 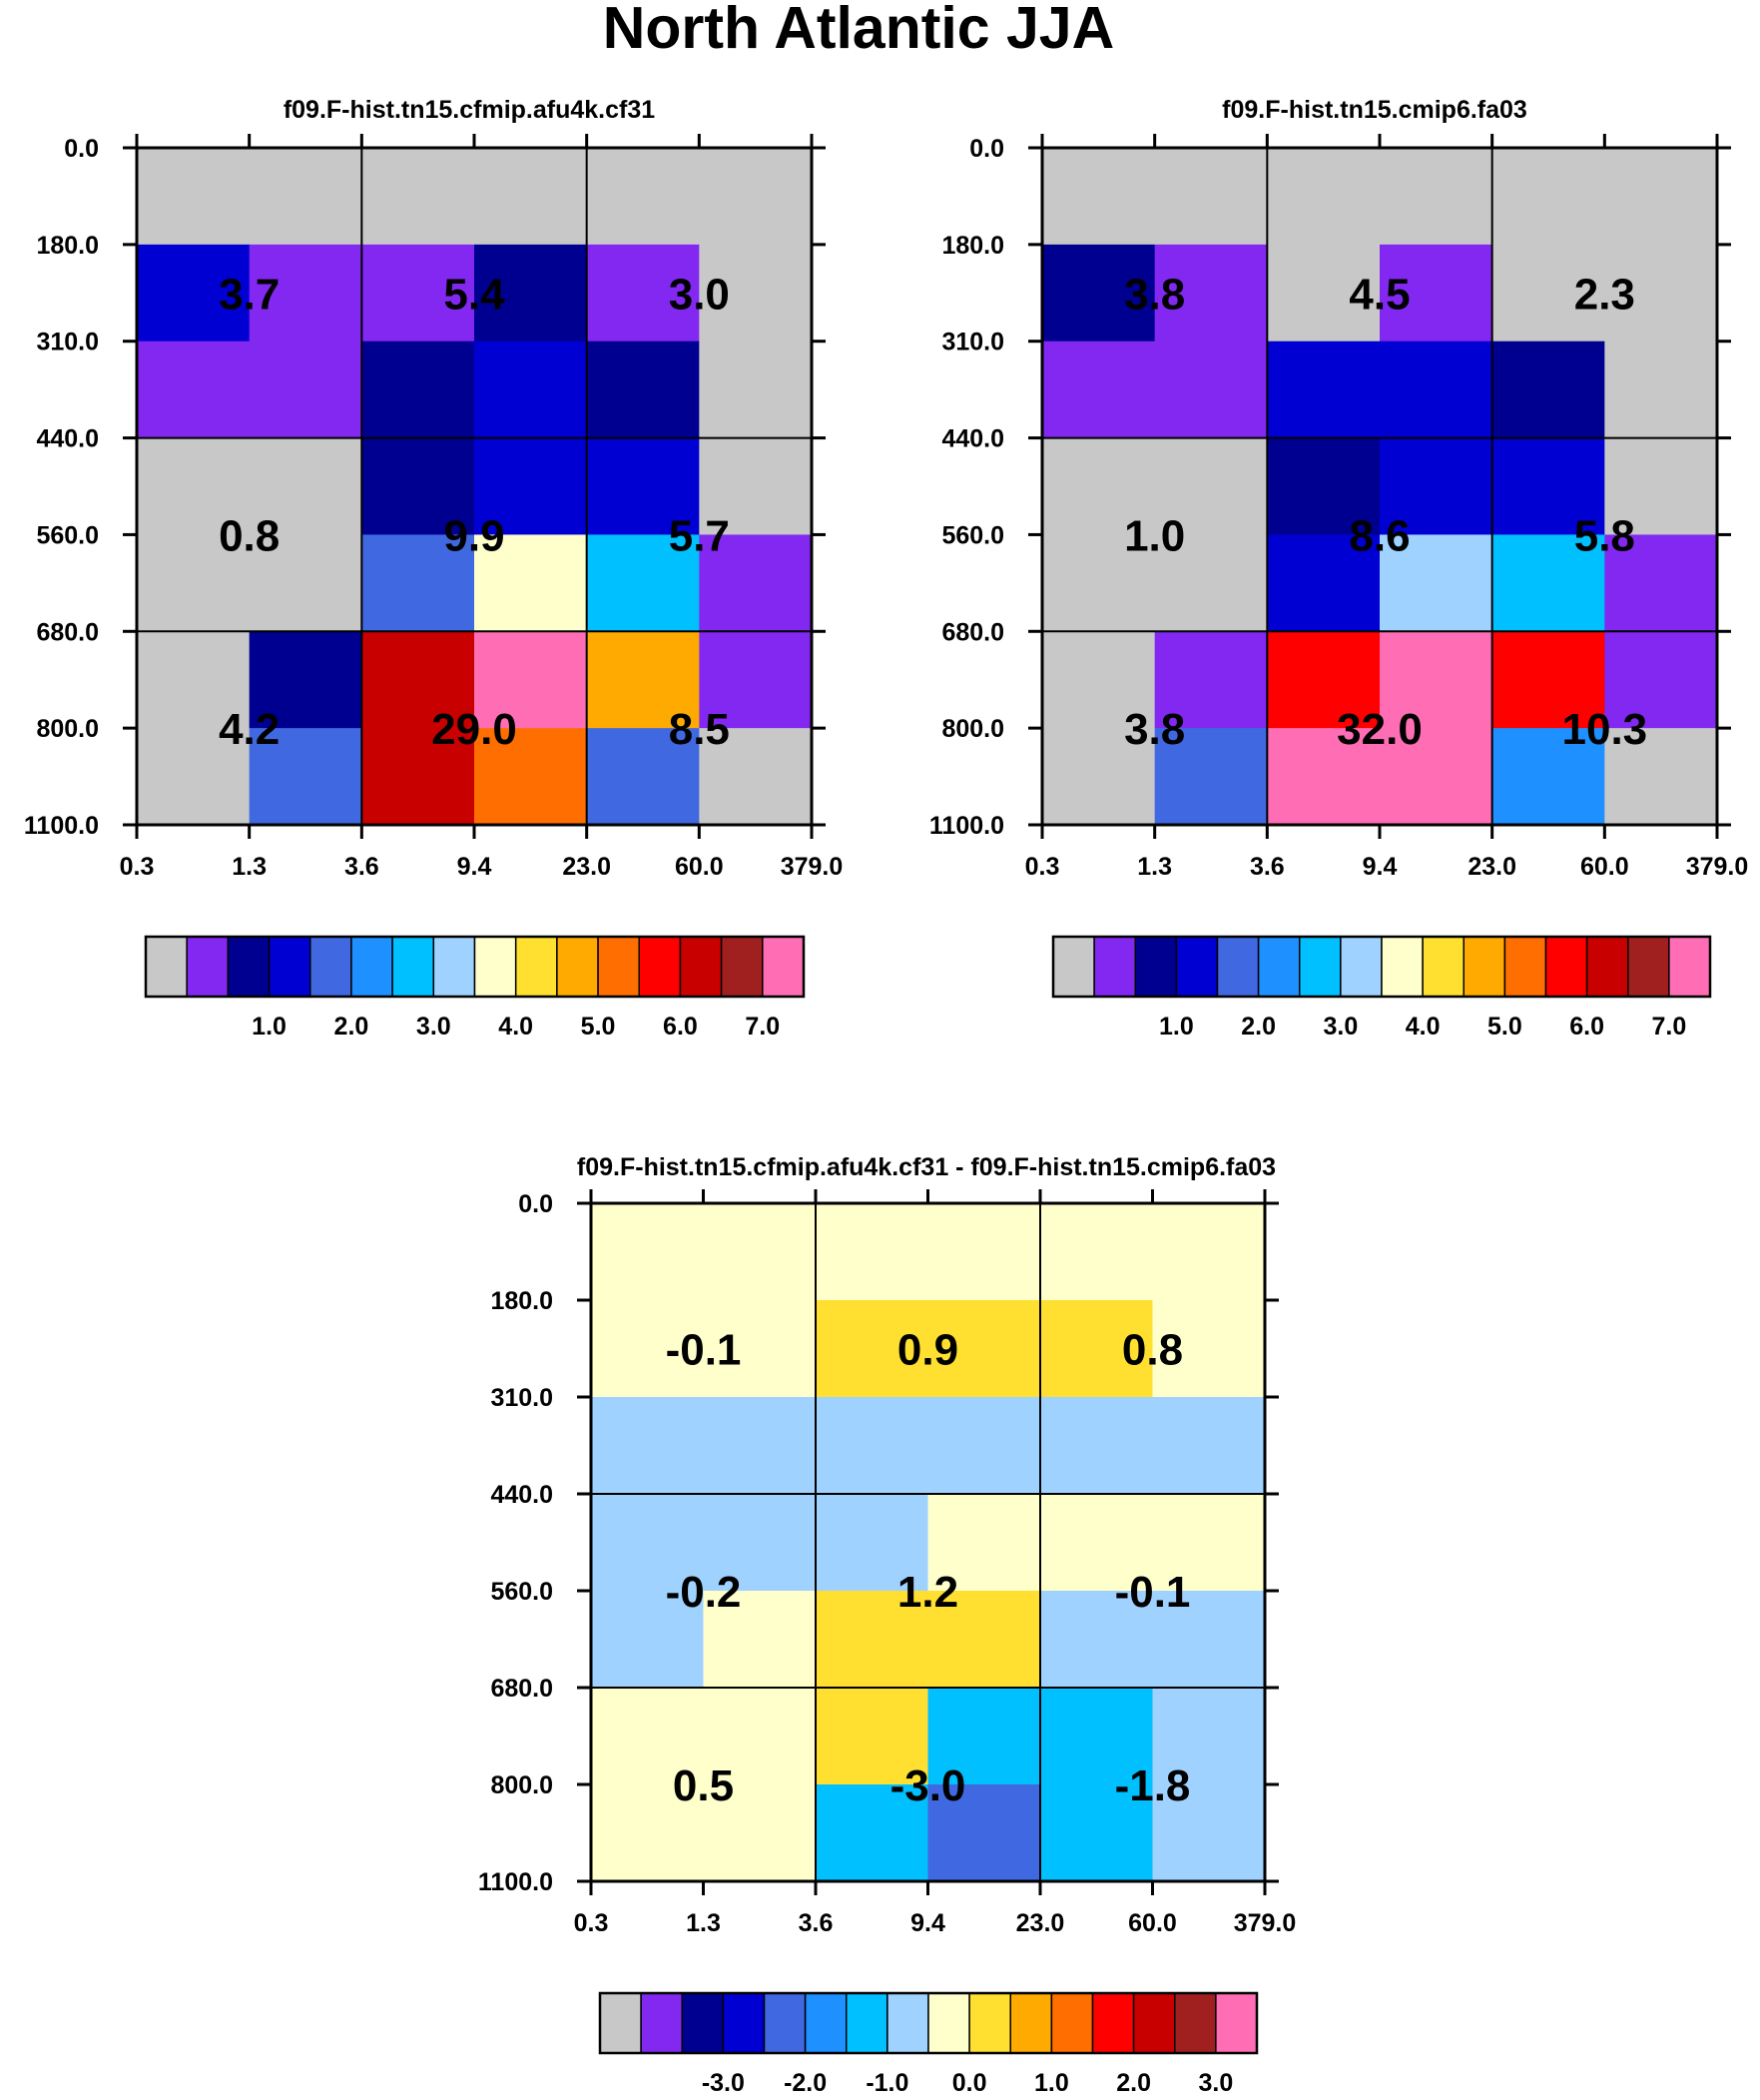 I want to click on x-tick-label: 23.0, so click(x=1491, y=867).